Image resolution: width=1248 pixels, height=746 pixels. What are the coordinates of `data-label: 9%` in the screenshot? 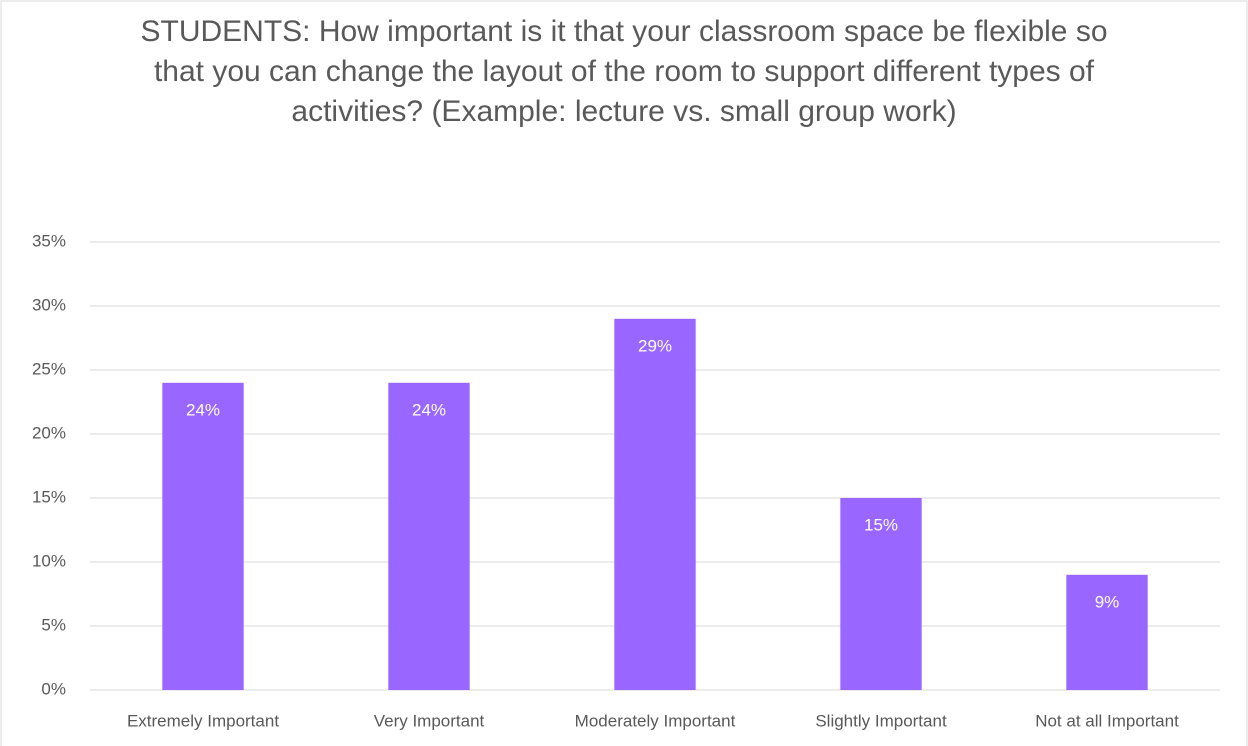 It's located at (1107, 601).